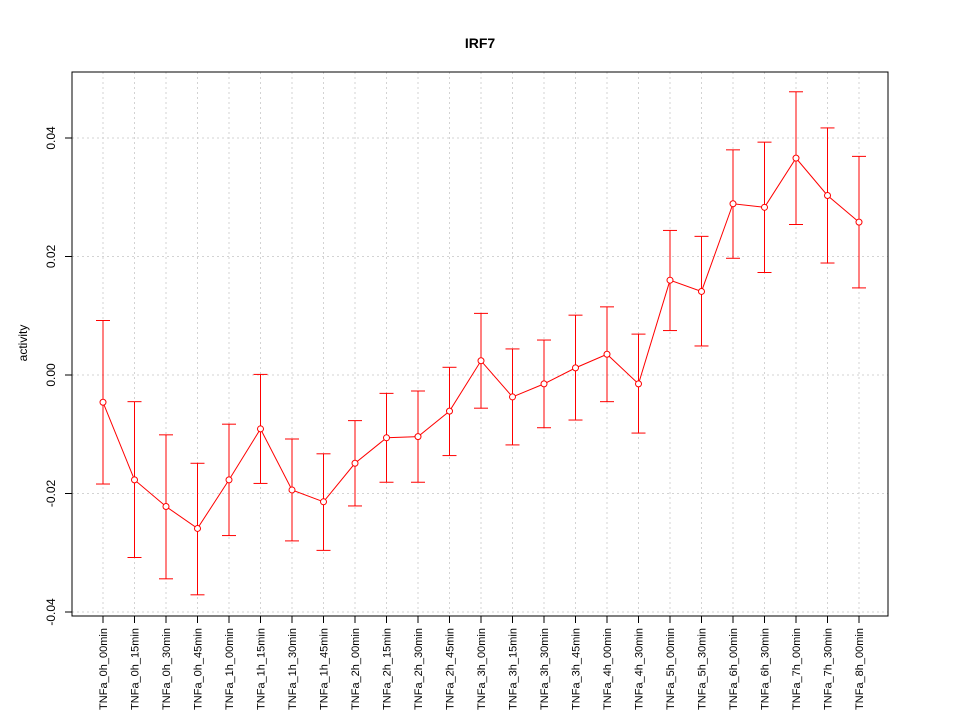 This screenshot has width=960, height=720. Describe the element at coordinates (766, 669) in the screenshot. I see `x-tick-label: TNFa_6h_30min` at that location.